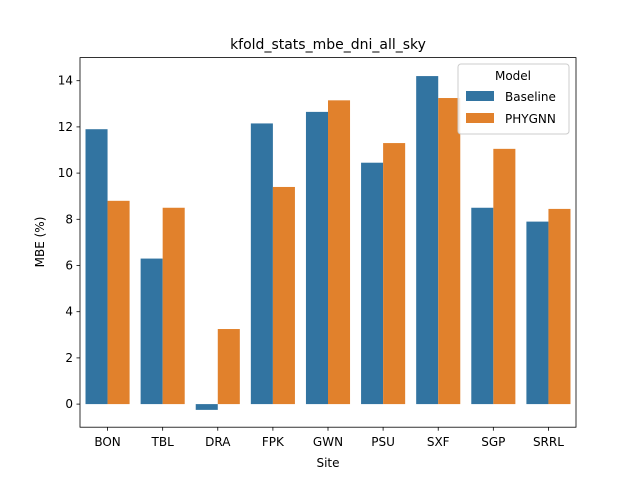  I want to click on x-tick-label: BON, so click(107, 442).